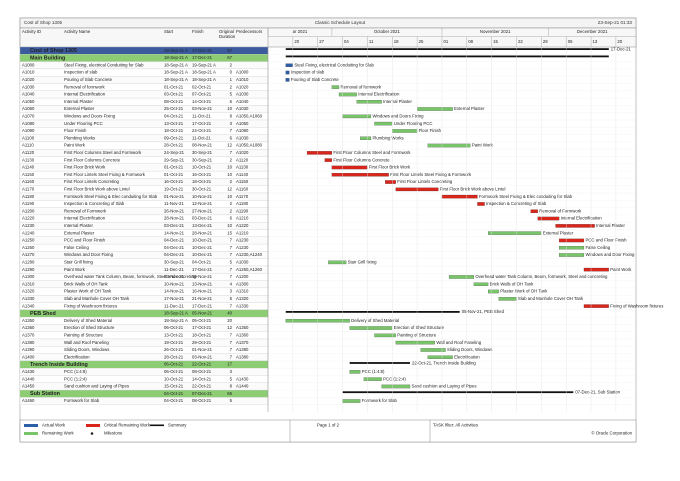 This screenshot has height=481, width=680. Describe the element at coordinates (85, 210) in the screenshot. I see `activity-name: Removal of Formwork` at that location.